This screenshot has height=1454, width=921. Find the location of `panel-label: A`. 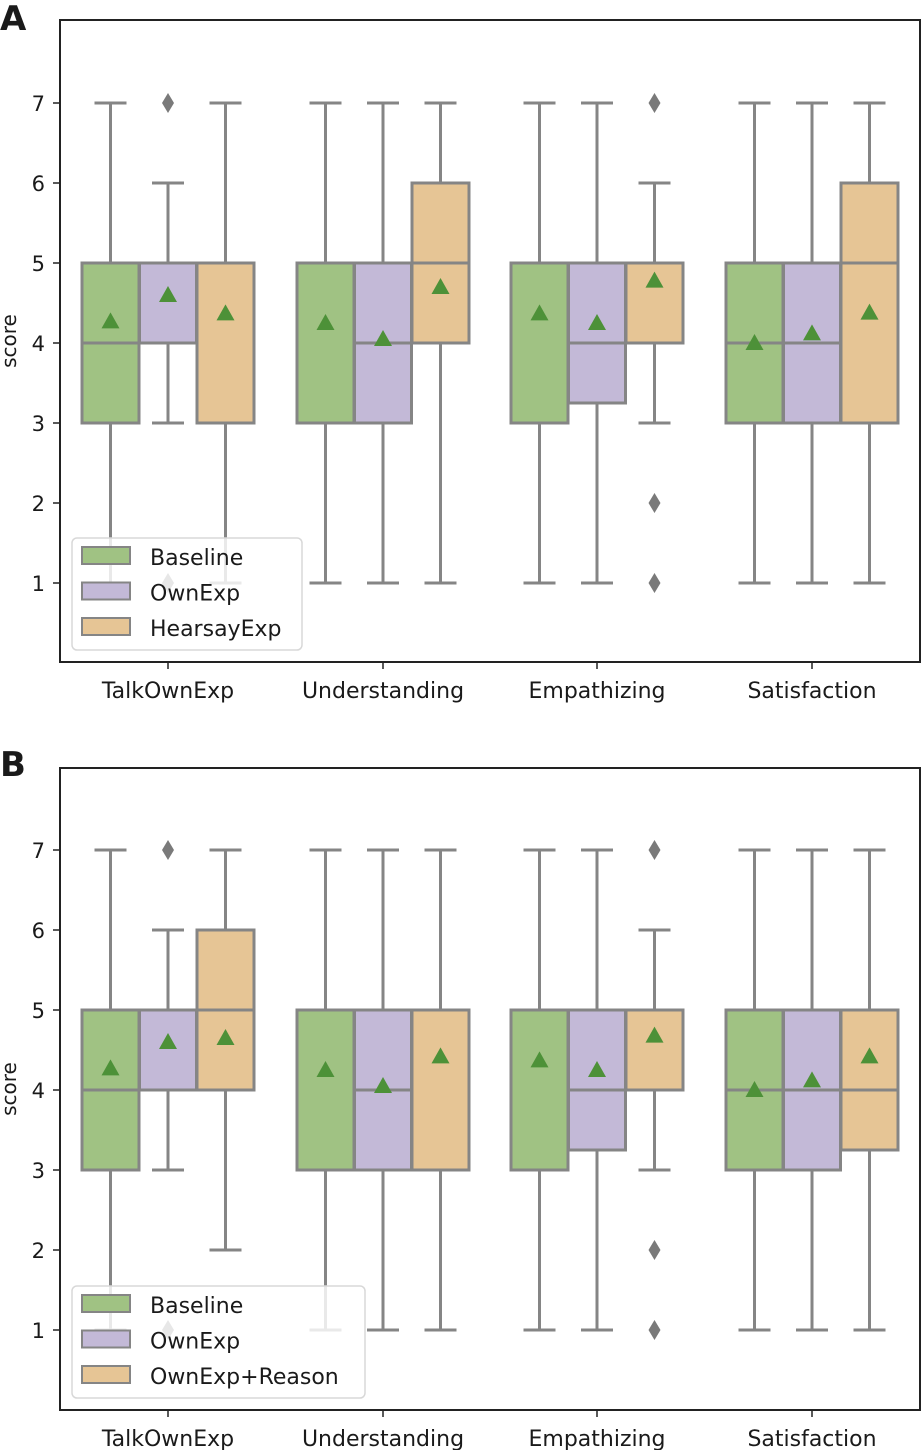

panel-label: A is located at coordinates (13, 19).